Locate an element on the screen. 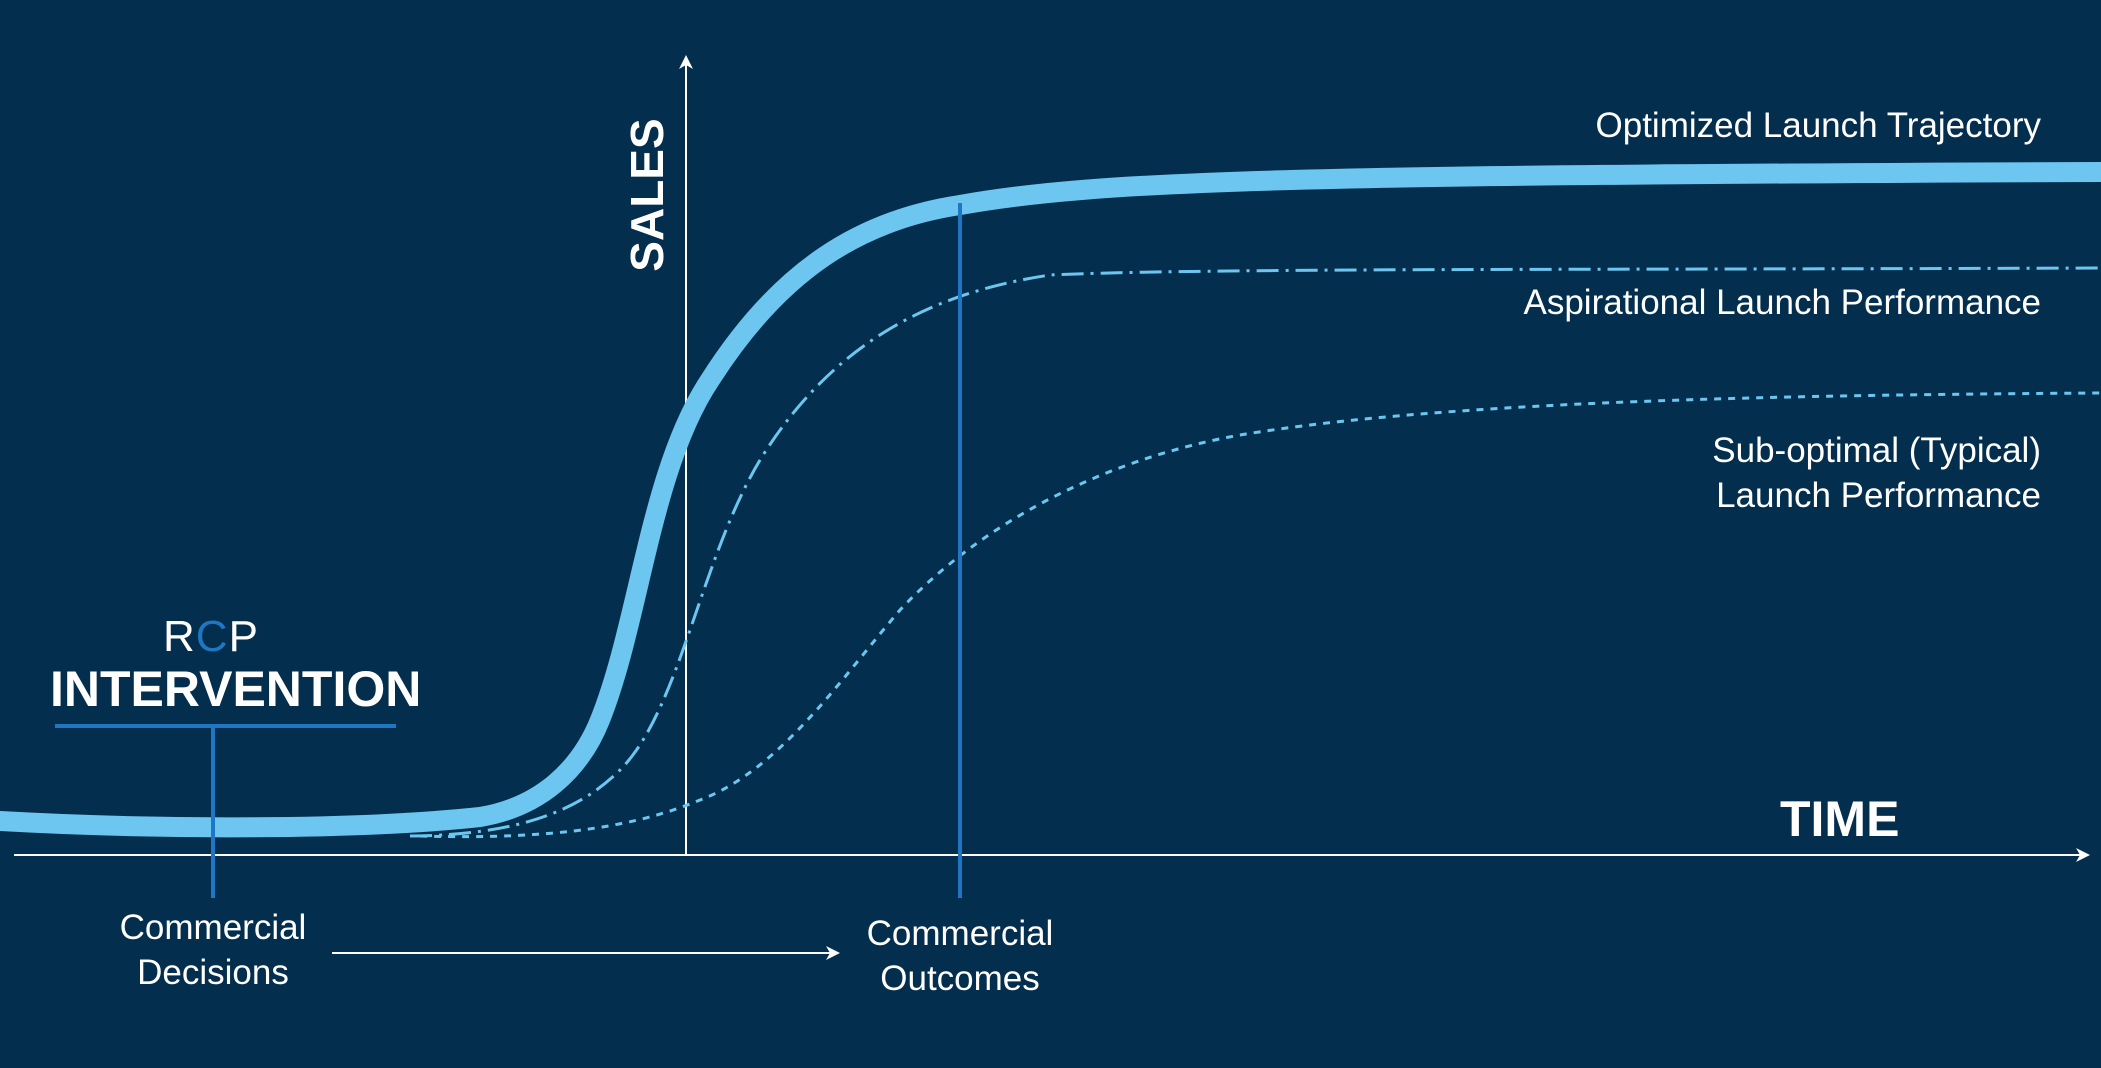 The height and width of the screenshot is (1068, 2101). intervention-title: INTERVENTION is located at coordinates (236, 689).